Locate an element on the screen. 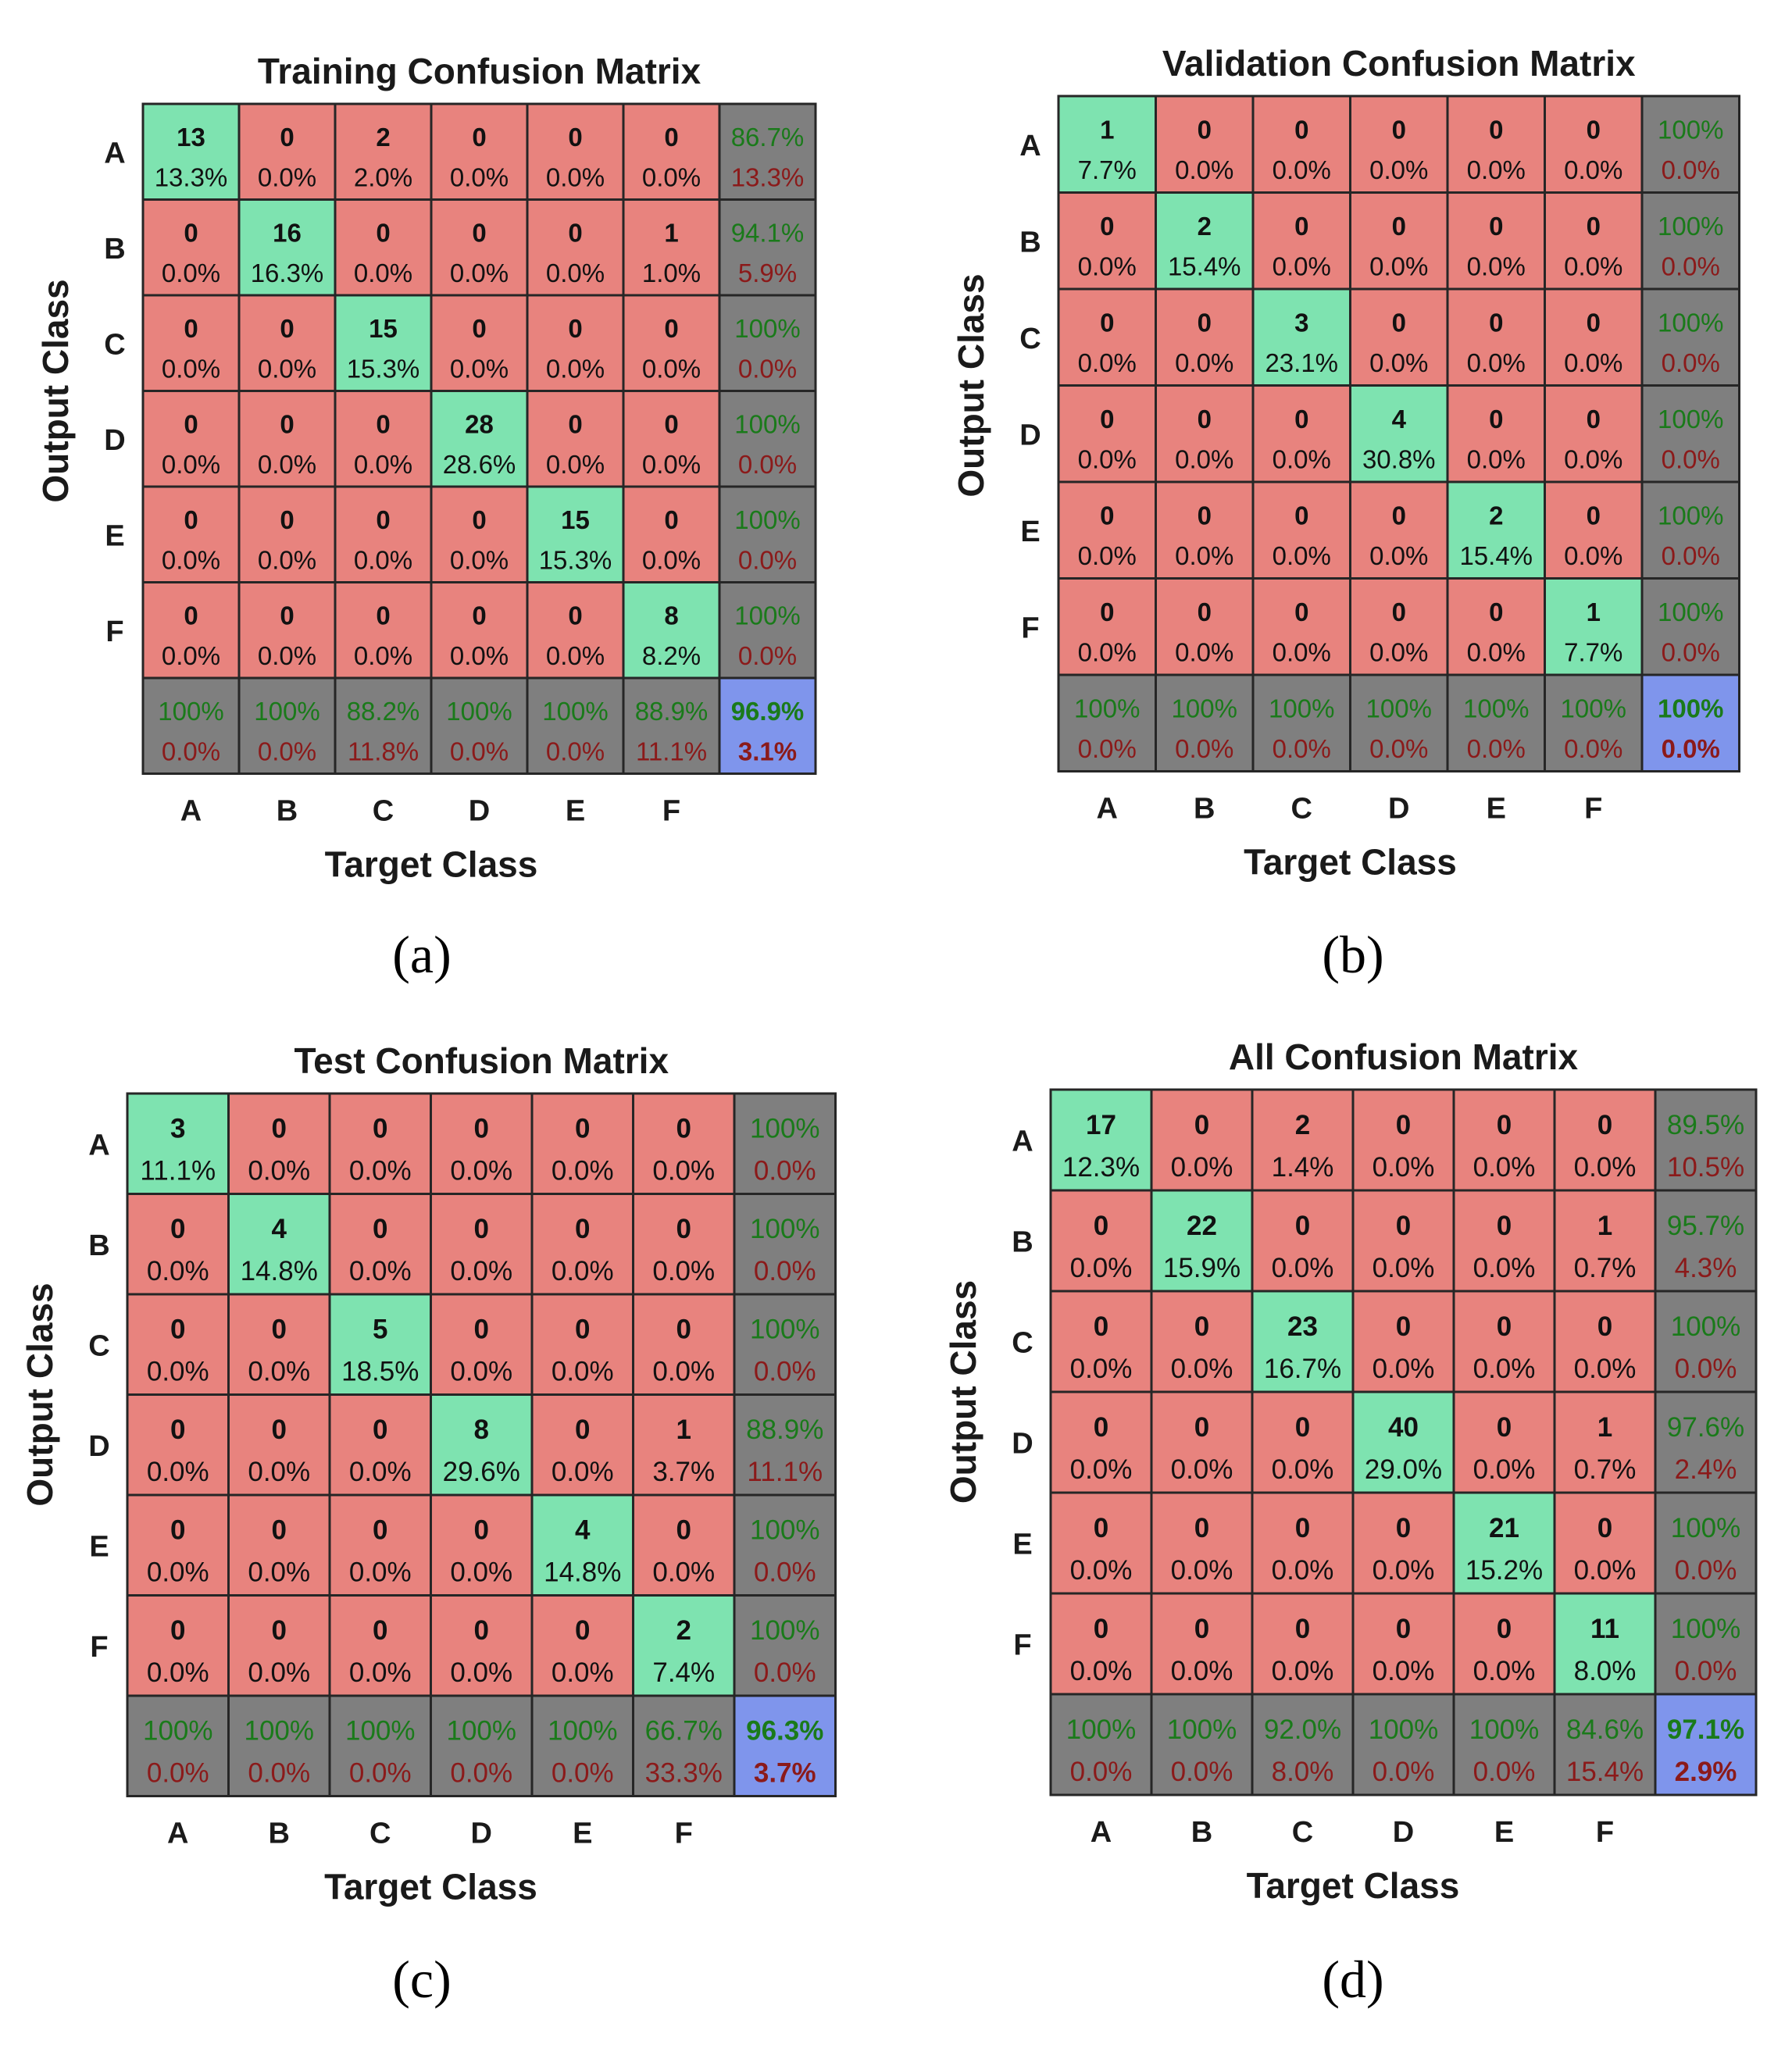 The height and width of the screenshot is (2048, 1792). row-summary-cell-value: 100% is located at coordinates (1706, 1629).